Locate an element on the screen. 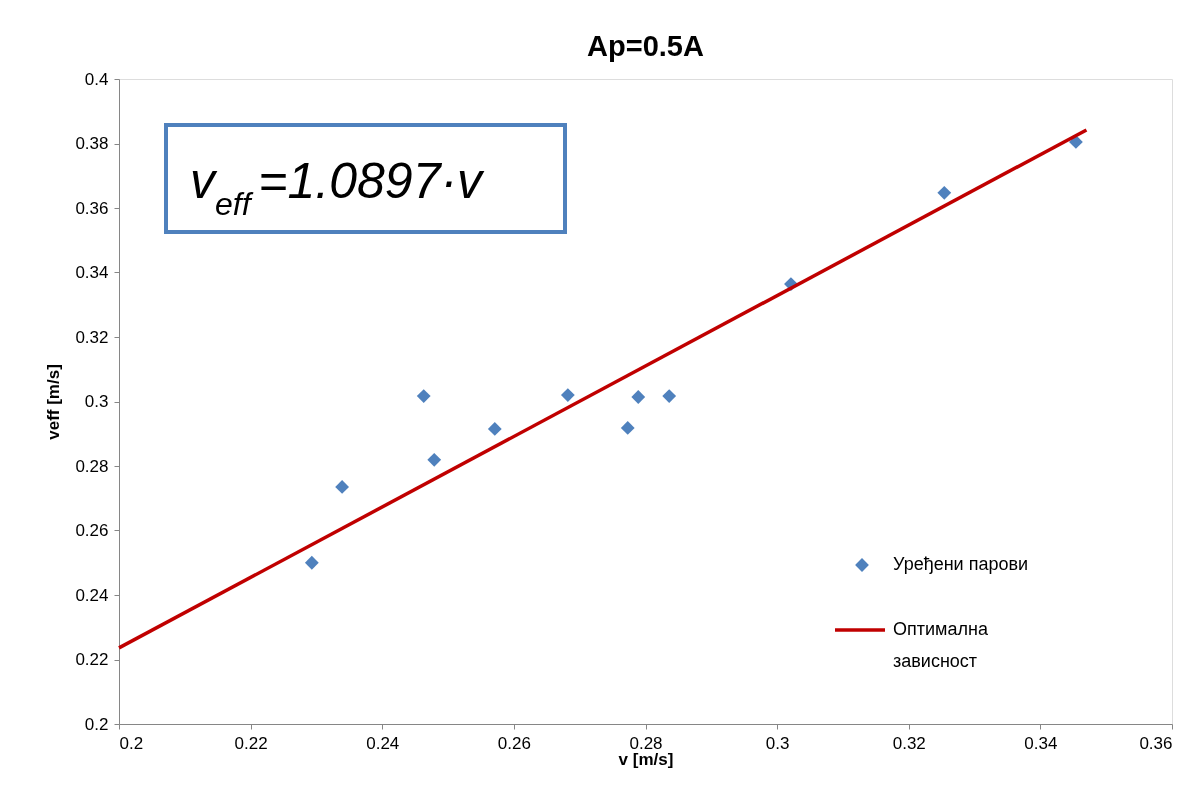  x-tick-label: 0.3 is located at coordinates (777, 743).